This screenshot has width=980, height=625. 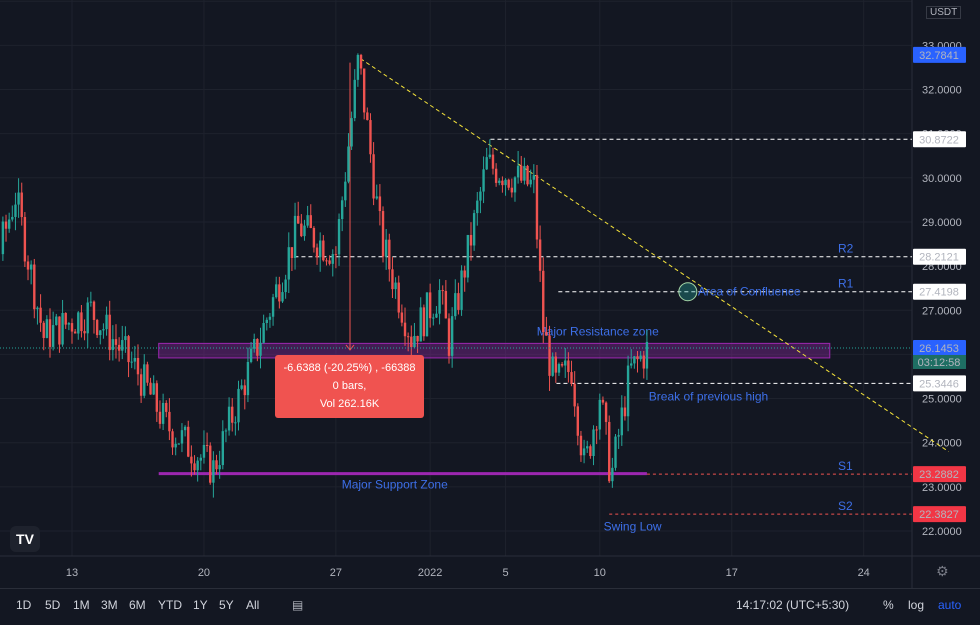 I want to click on price-label: 25.3446, so click(x=939, y=384).